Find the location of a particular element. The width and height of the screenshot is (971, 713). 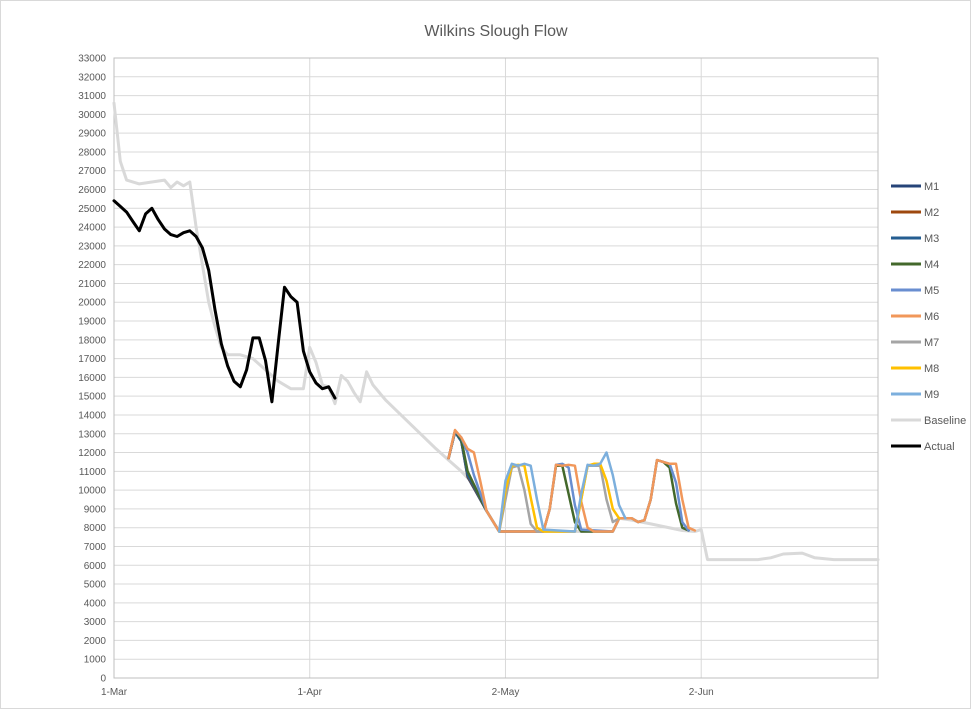

legend: M1 M2 M3 M4 M5 M6 M7 M8 M9 Baseline Actual is located at coordinates (928, 317).